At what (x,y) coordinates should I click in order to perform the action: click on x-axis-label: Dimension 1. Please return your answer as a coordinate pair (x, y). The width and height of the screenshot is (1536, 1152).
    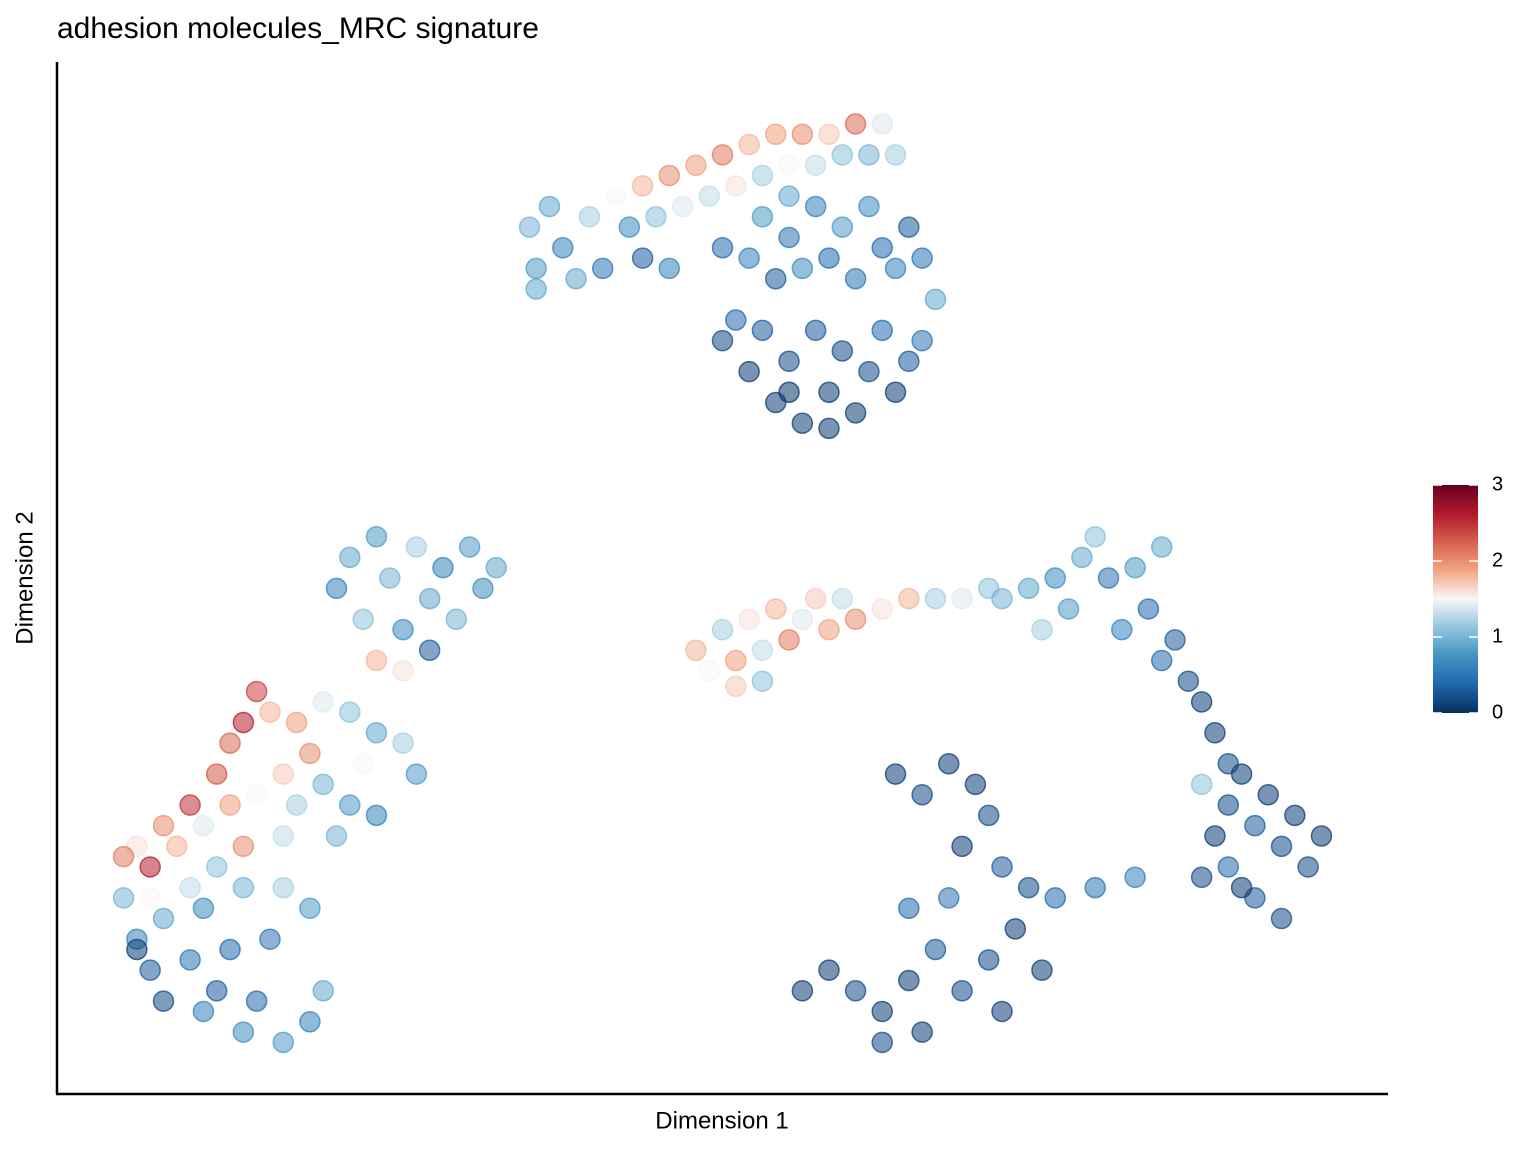
    Looking at the image, I should click on (721, 1120).